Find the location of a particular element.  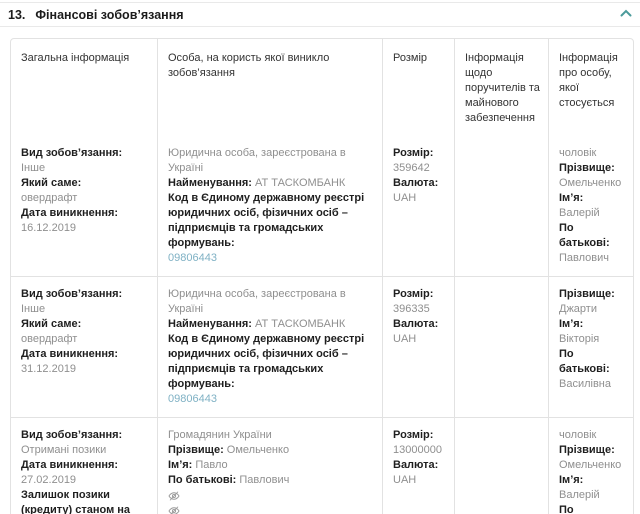

field-value: Павло is located at coordinates (211, 465).